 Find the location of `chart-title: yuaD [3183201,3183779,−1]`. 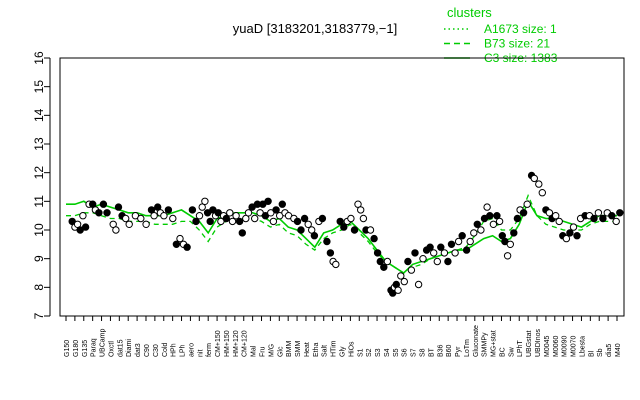

chart-title: yuaD [3183201,3183779,−1] is located at coordinates (315, 28).